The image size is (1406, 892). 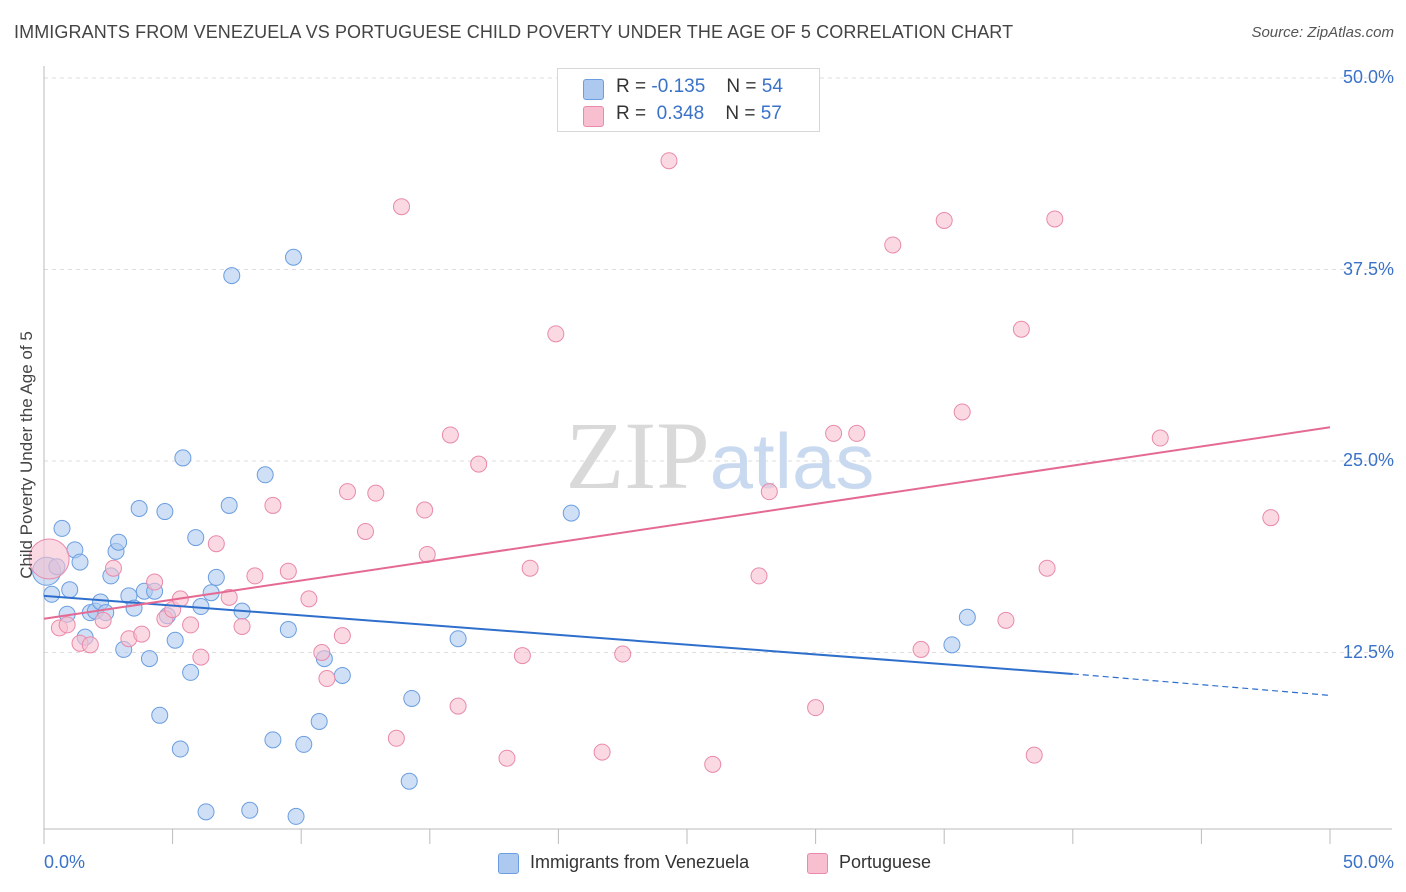 What do you see at coordinates (1368, 77) in the screenshot?
I see `y-tick-label: 50.0%` at bounding box center [1368, 77].